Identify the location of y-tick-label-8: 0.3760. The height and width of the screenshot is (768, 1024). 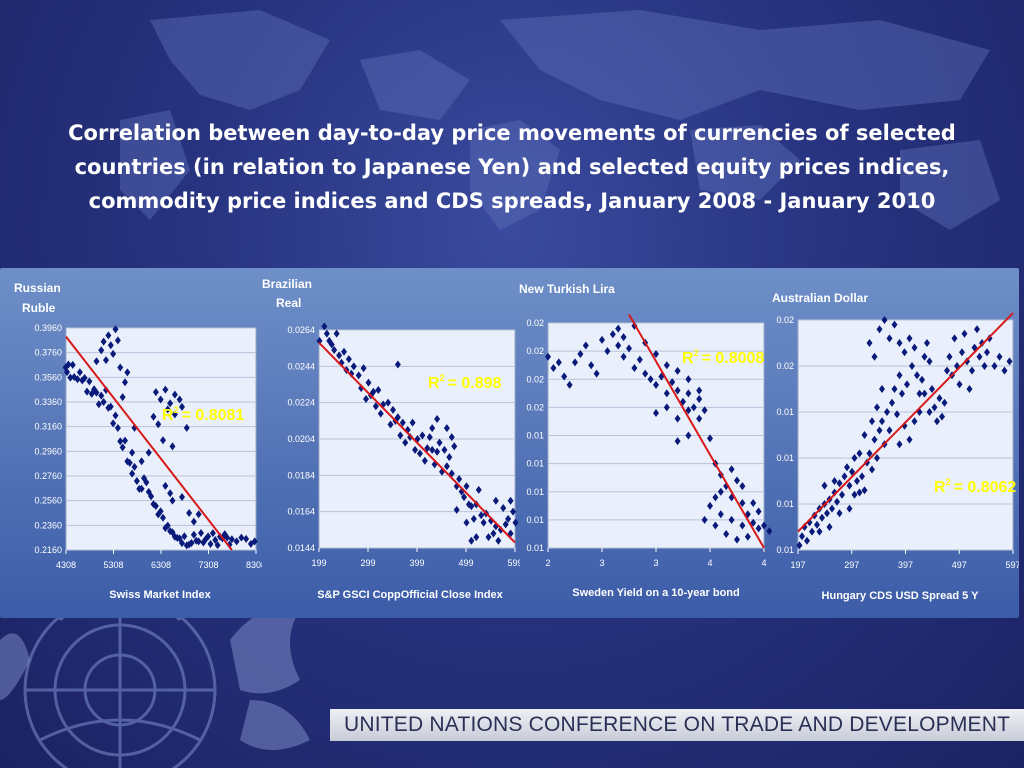
(48, 353).